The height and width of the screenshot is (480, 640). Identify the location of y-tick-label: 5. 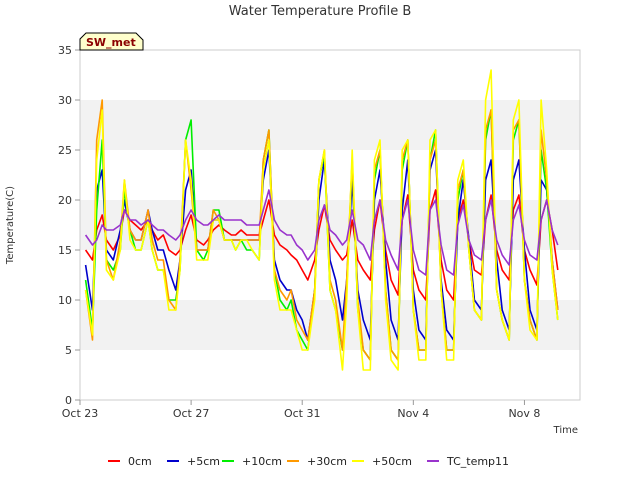
(68, 350).